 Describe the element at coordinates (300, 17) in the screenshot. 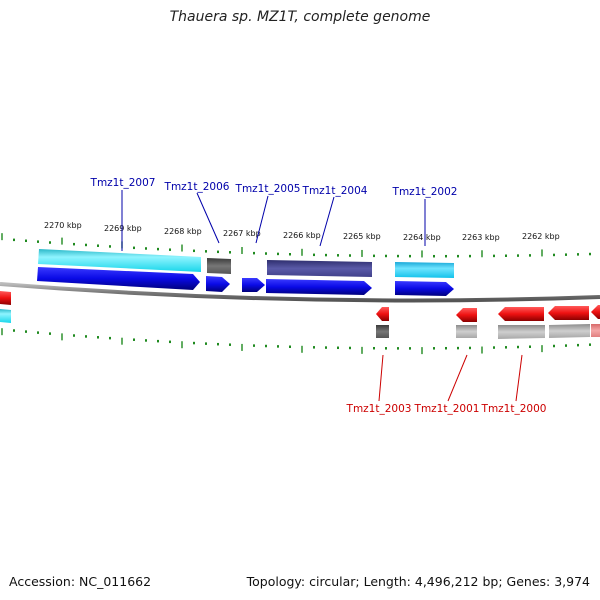

I see `genome-title: Thauera sp. MZ1T, complete genome` at that location.